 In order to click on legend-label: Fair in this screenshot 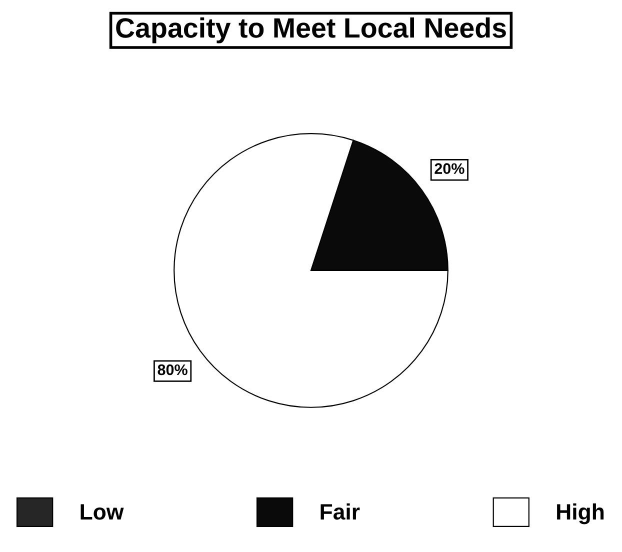, I will do `click(340, 511)`.